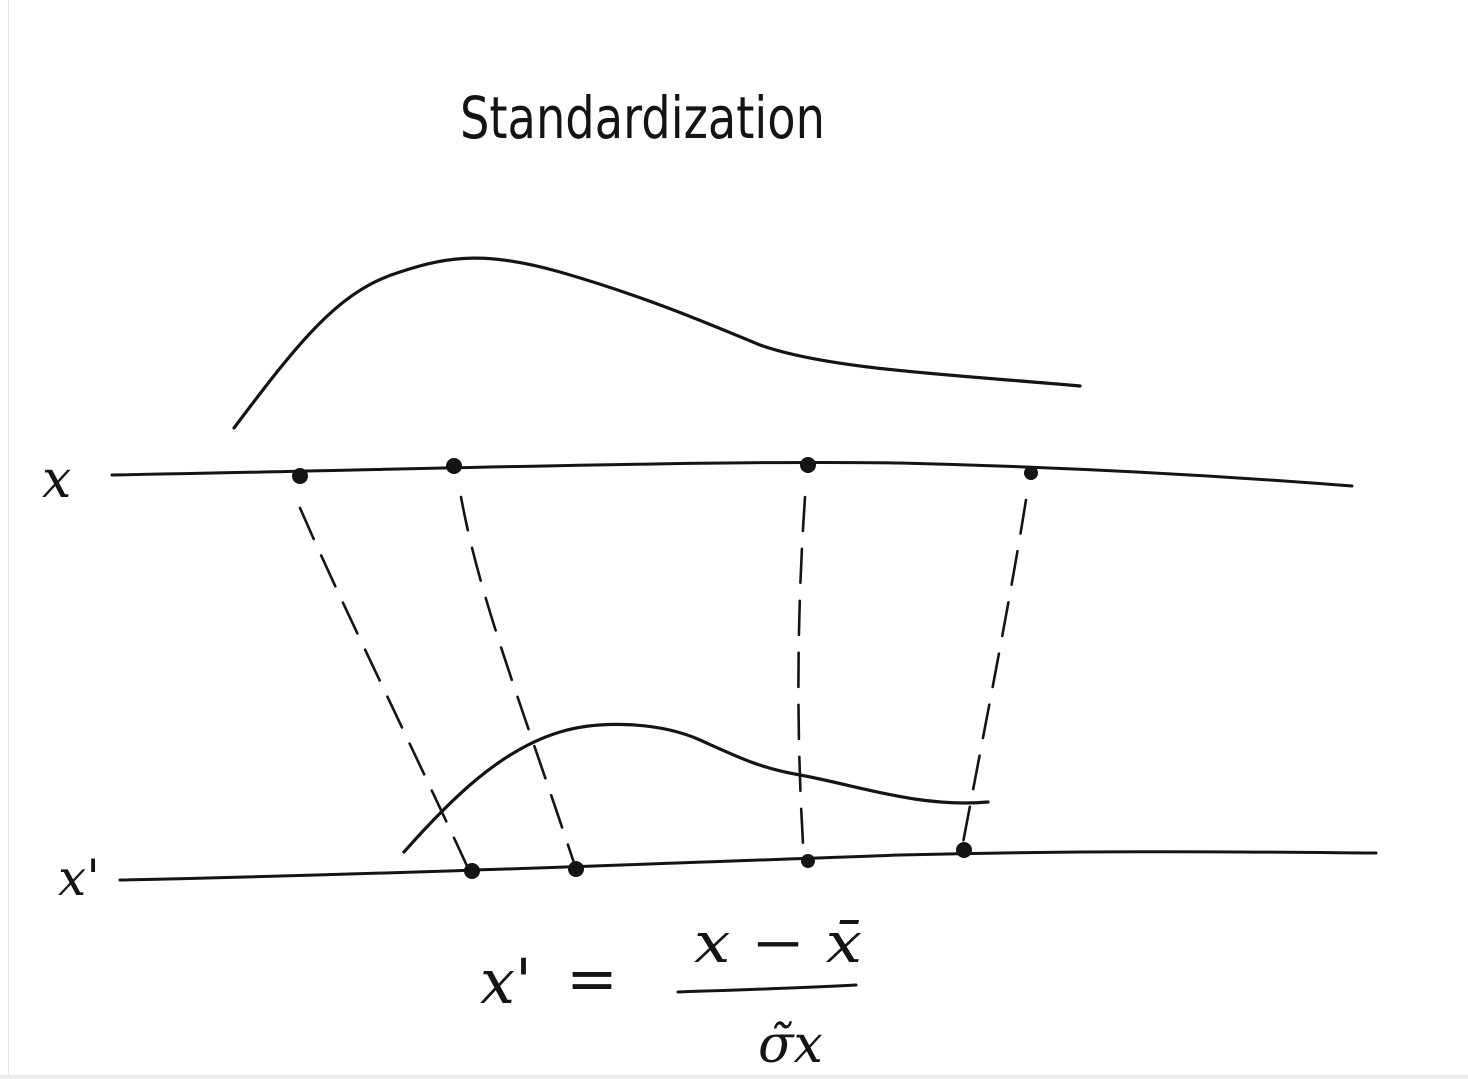 The width and height of the screenshot is (1468, 1079). I want to click on standardized-distribution-curve, so click(696, 788).